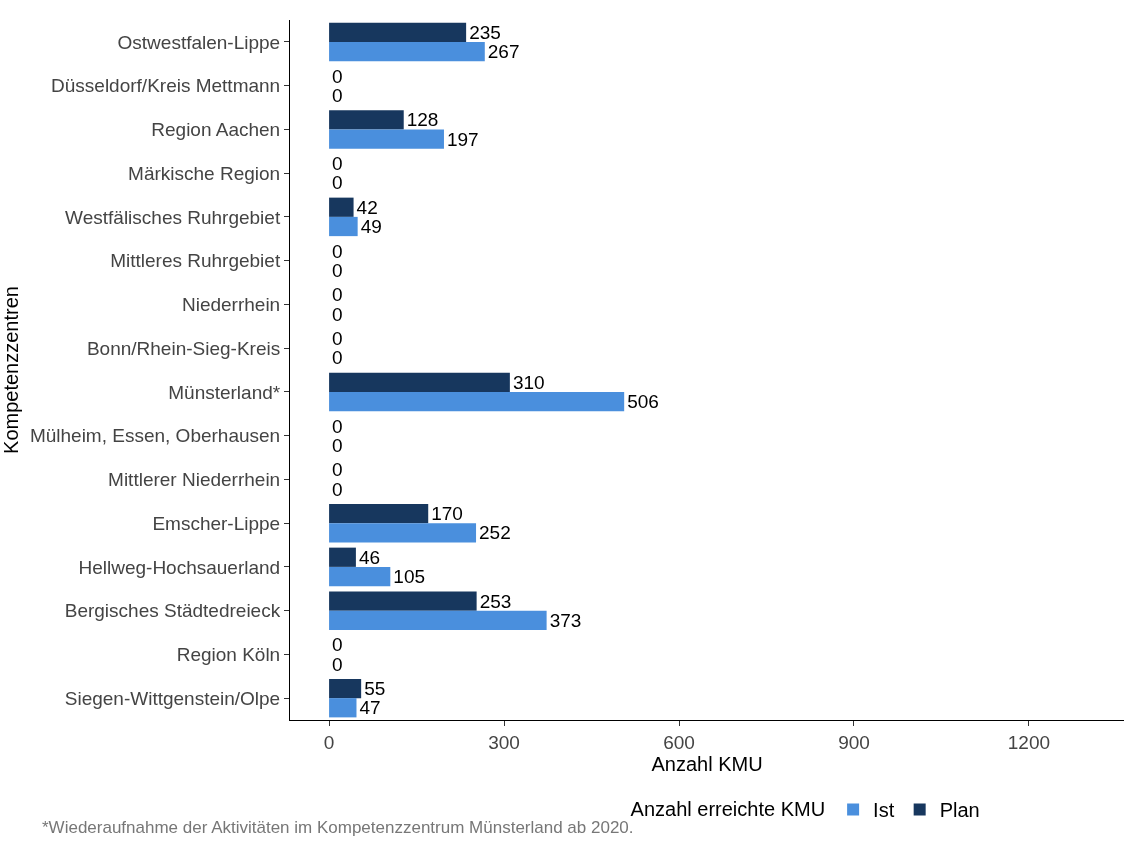 This screenshot has width=1134, height=860. I want to click on y-tick-label: Bergisches Städtedreieck, so click(172, 611).